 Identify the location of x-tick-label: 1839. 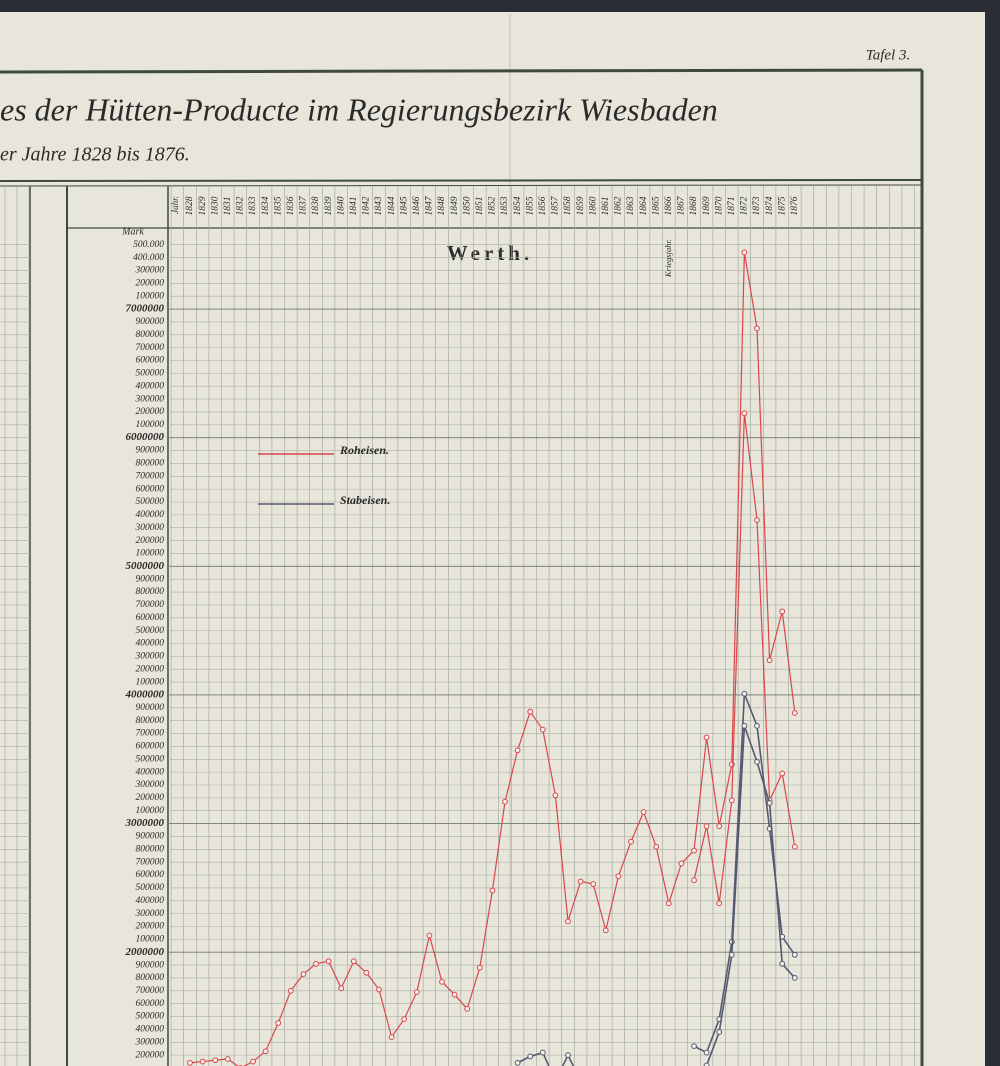
(329, 205).